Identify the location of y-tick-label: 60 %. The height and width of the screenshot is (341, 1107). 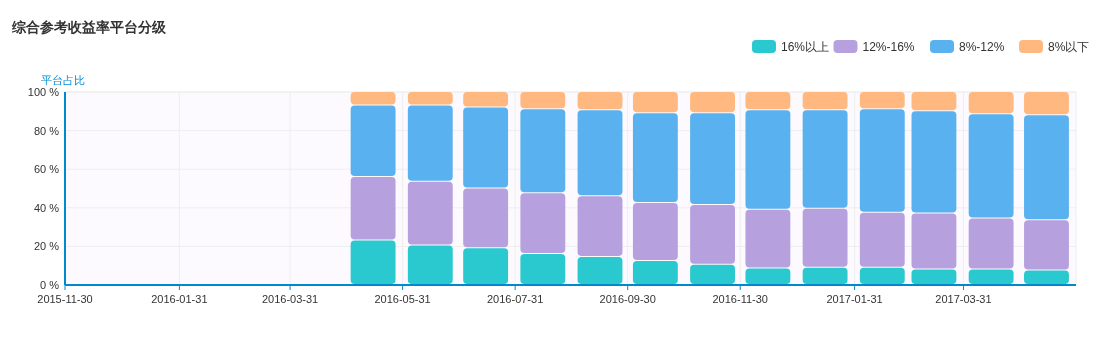
(46, 169).